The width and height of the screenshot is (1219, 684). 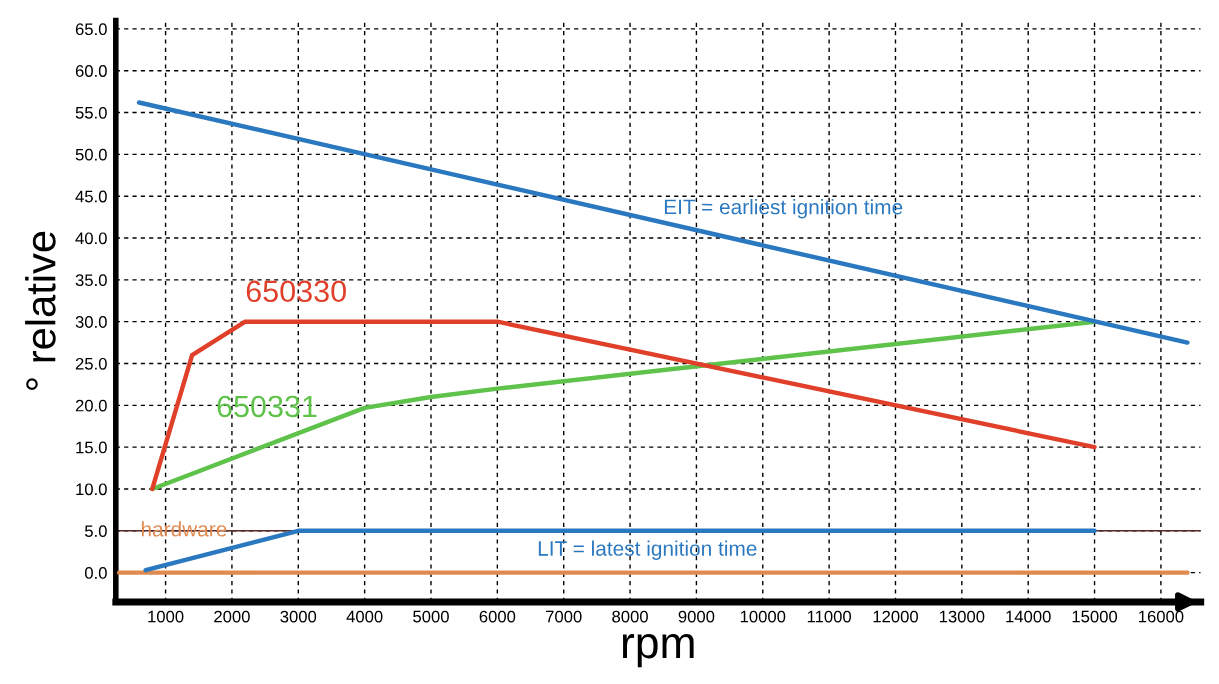 I want to click on y-axis-title: ° relative, so click(x=40, y=311).